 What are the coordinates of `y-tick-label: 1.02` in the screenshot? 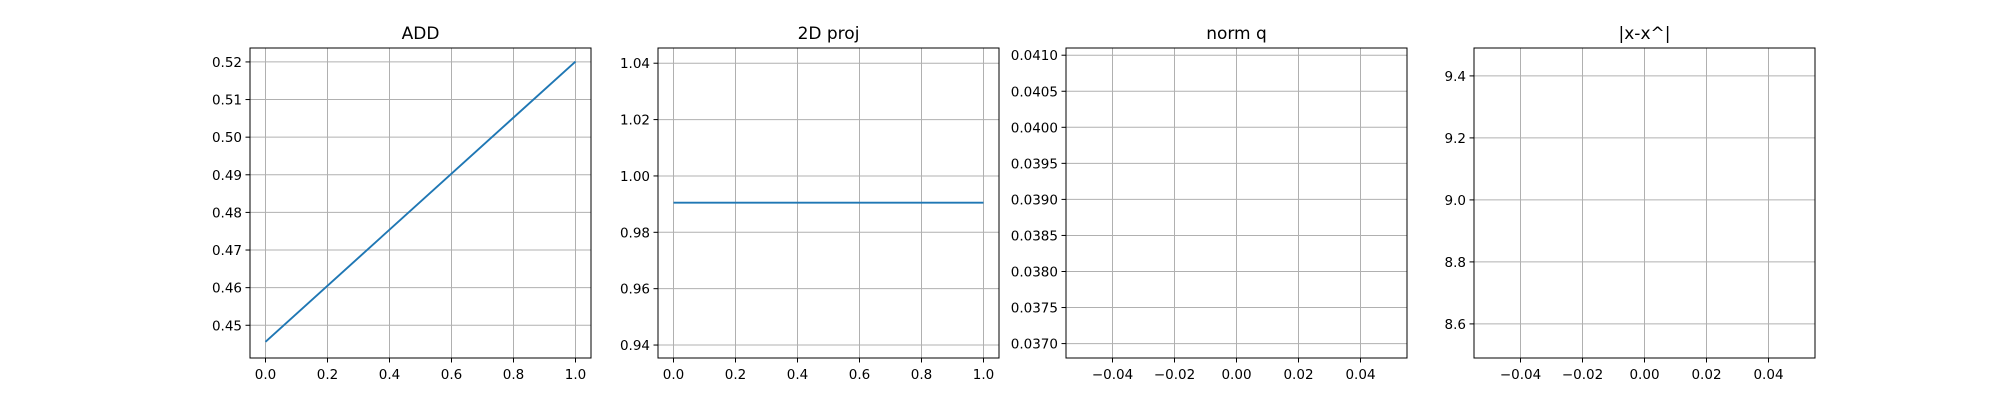 It's located at (635, 121).